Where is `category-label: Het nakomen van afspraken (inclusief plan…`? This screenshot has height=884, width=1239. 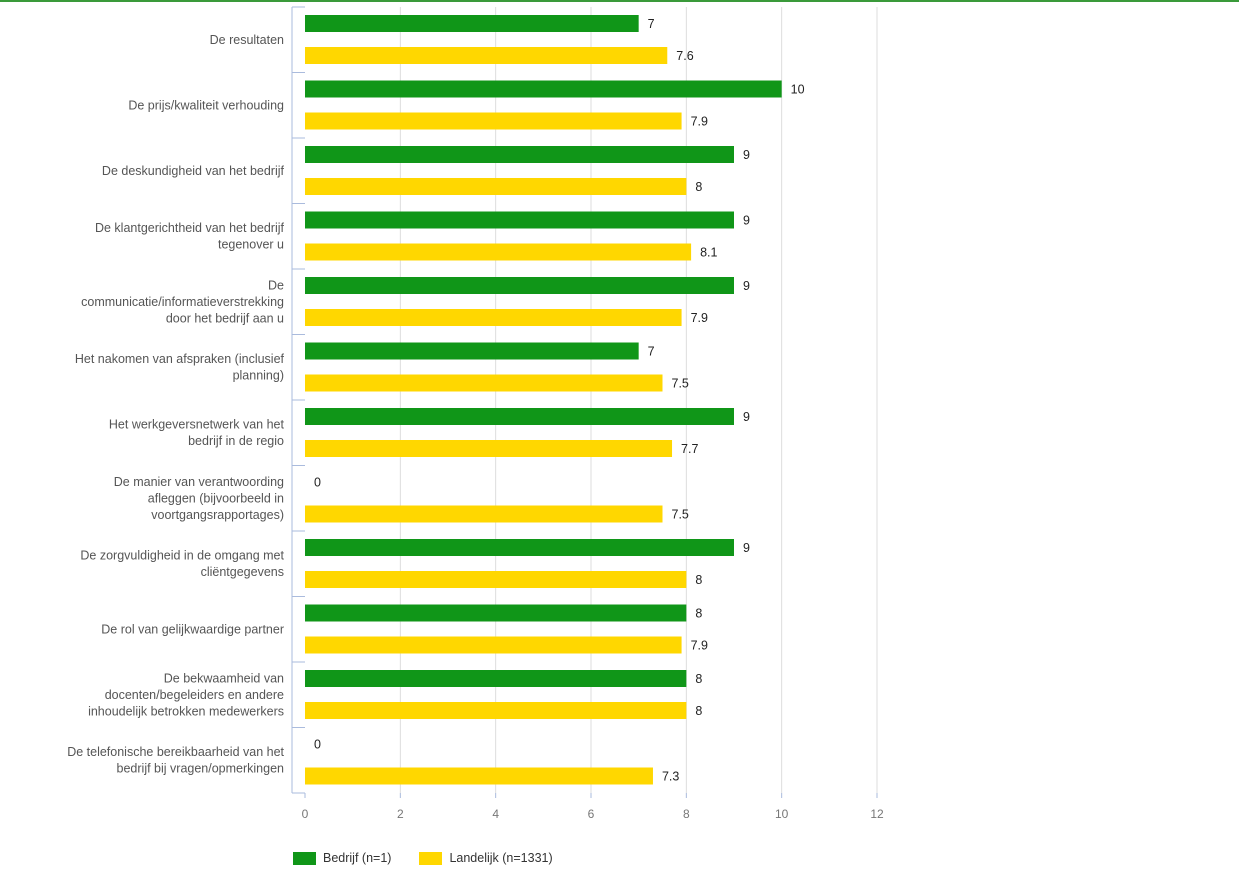 category-label: Het nakomen van afspraken (inclusief plan… is located at coordinates (180, 367).